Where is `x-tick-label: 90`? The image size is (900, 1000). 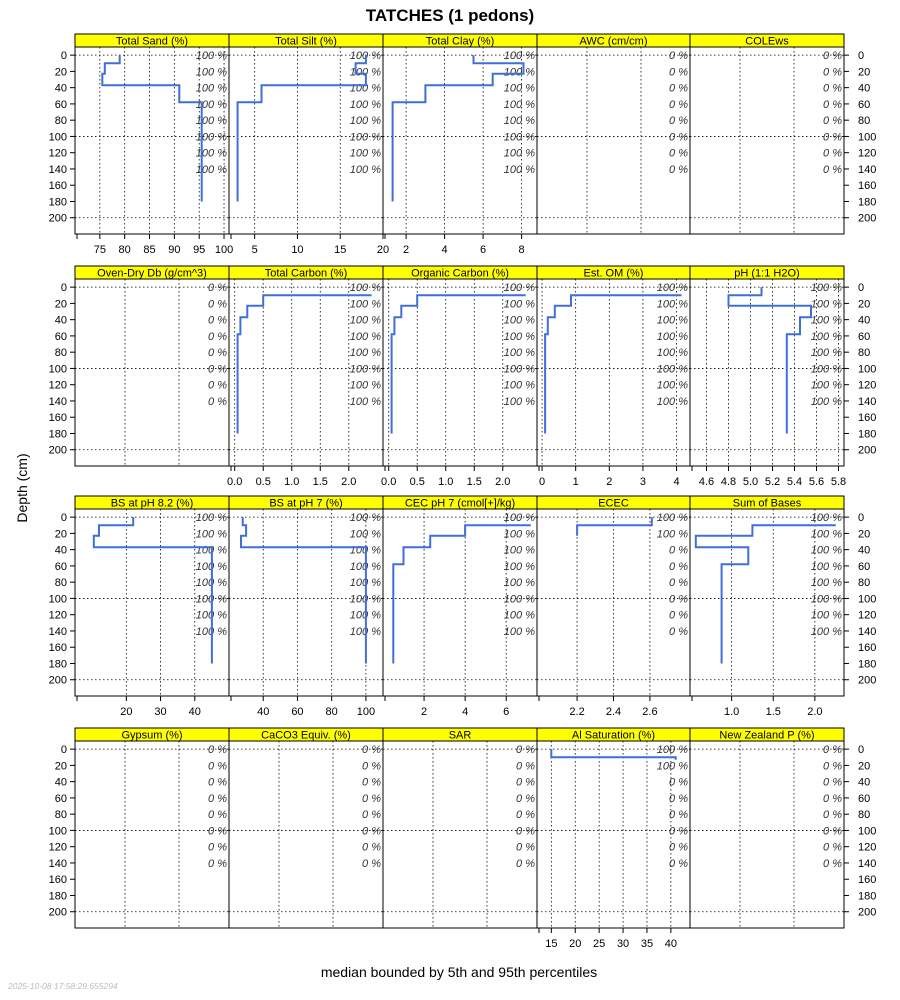
x-tick-label: 90 is located at coordinates (174, 250).